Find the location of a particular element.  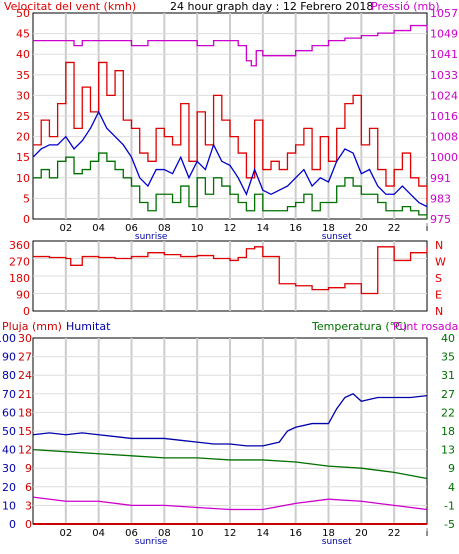

humidity-label: Humitat is located at coordinates (88, 326).